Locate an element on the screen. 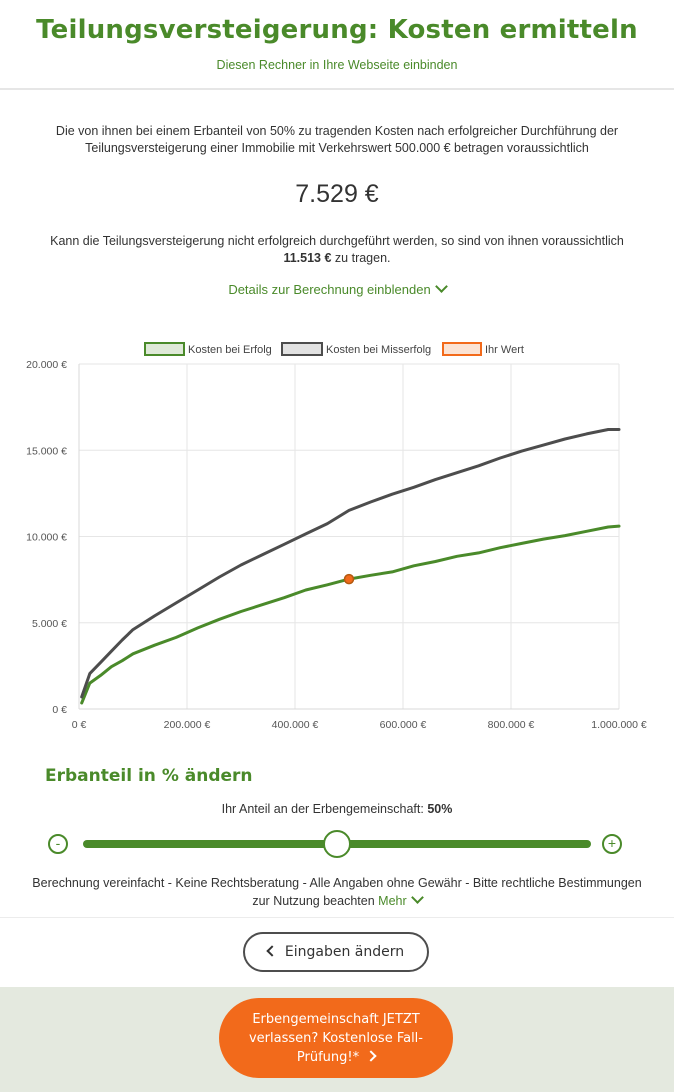 This screenshot has width=674, height=1092. x-tick-label: 1.000.000 € is located at coordinates (619, 725).